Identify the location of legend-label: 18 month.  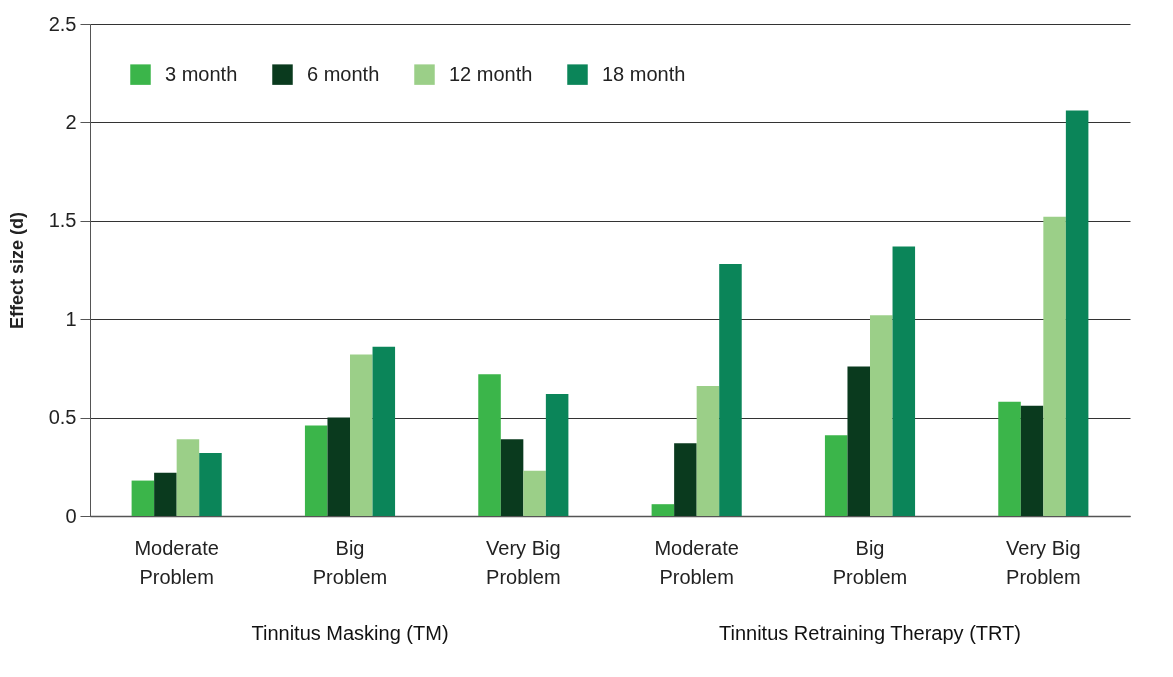
(644, 73).